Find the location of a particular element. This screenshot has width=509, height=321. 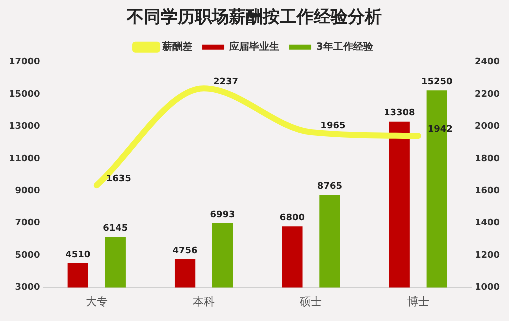

y-tick-label: 17000 is located at coordinates (24, 63).